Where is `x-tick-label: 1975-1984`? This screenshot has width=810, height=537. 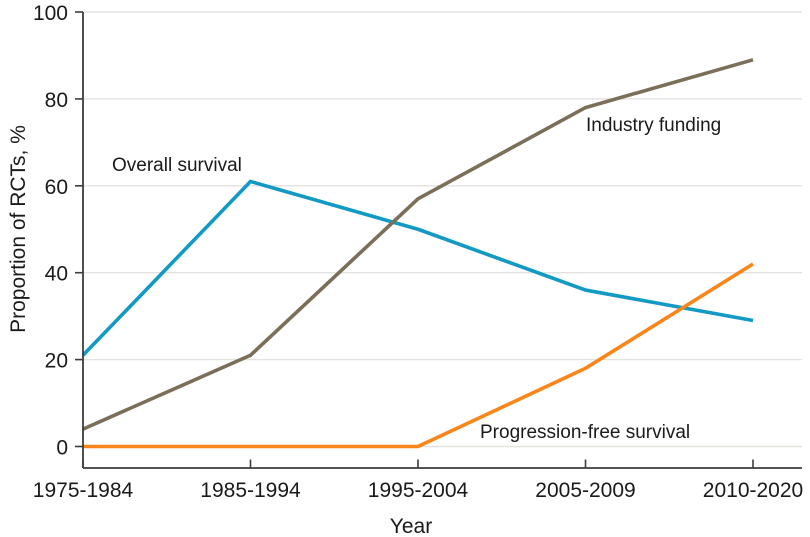 x-tick-label: 1975-1984 is located at coordinates (83, 490).